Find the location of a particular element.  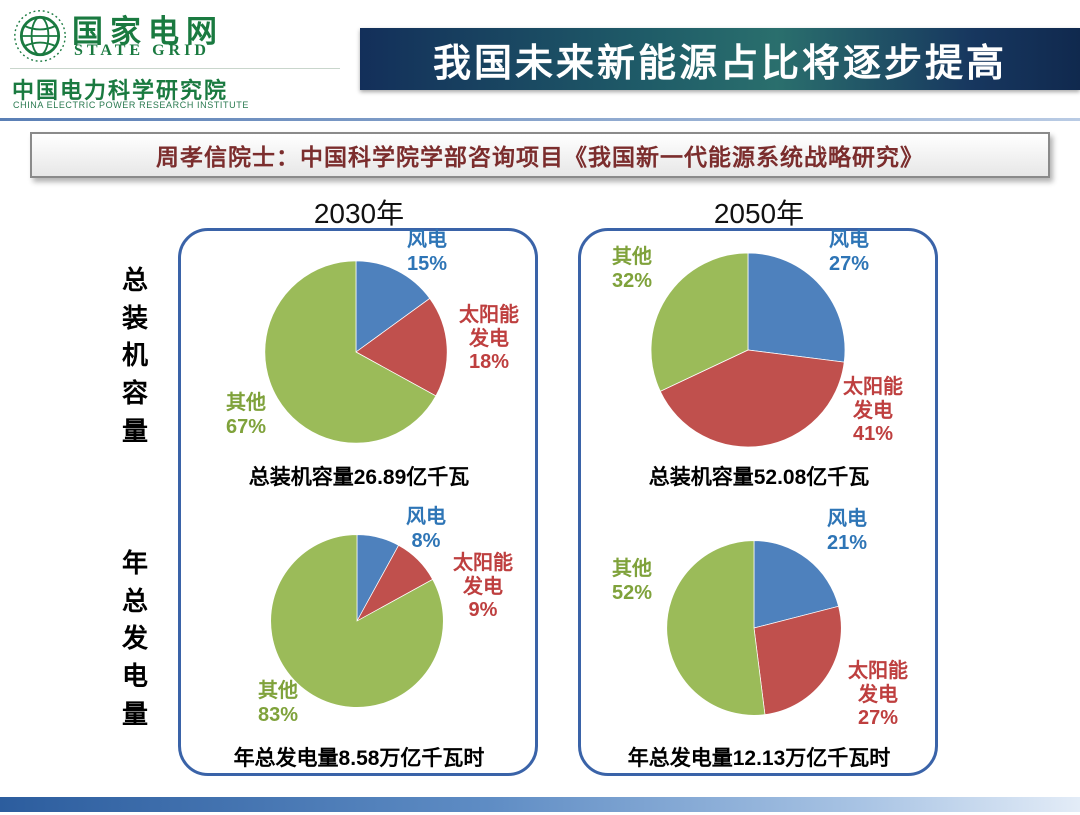

series-percent: 32 is located at coordinates (632, 282).